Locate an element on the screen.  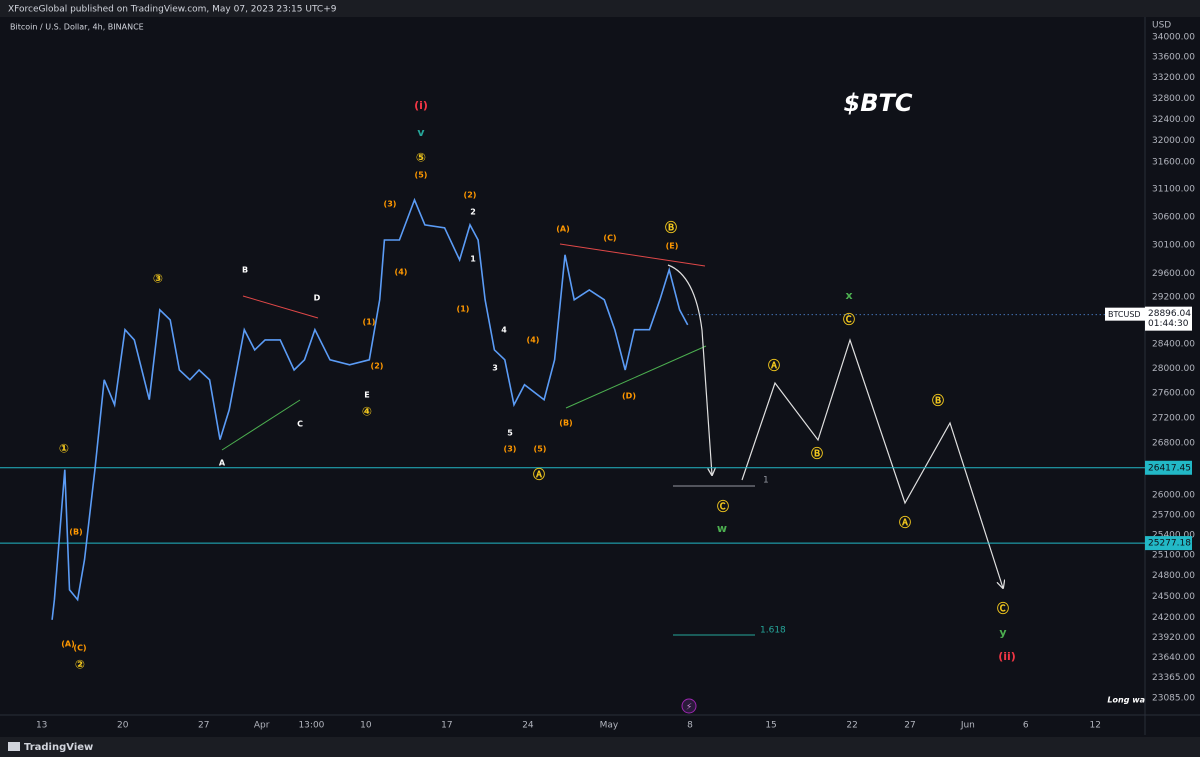
y-tick-label: 33600.00 is located at coordinates (1173, 58).